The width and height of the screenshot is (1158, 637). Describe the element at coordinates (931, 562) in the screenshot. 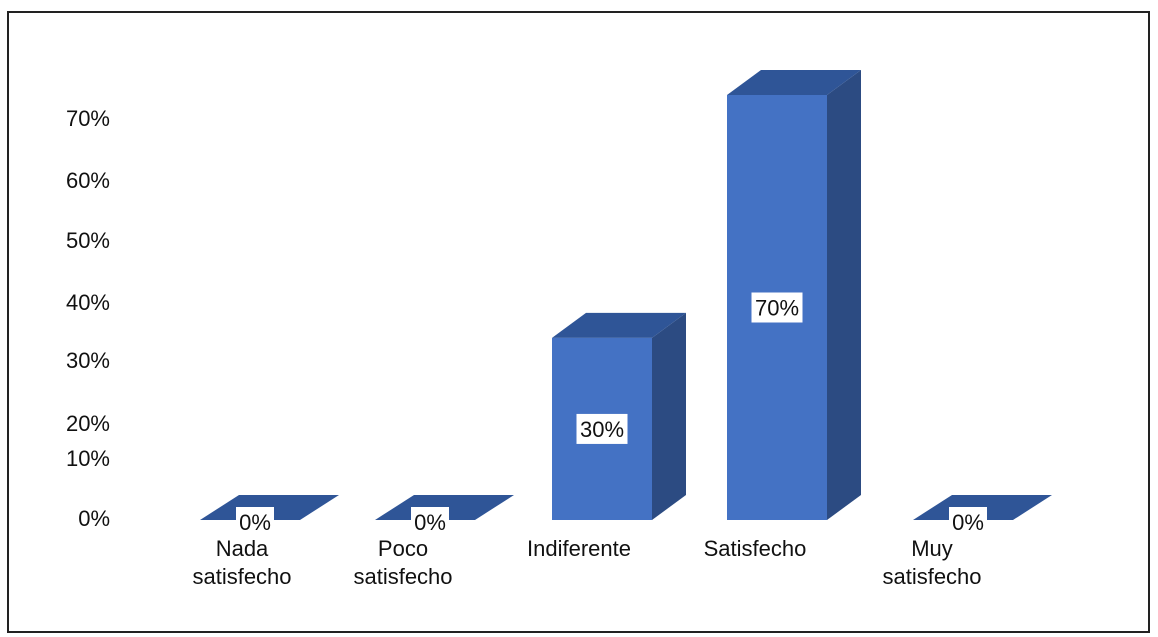

I see `x-category-label: Muy satisfecho` at that location.